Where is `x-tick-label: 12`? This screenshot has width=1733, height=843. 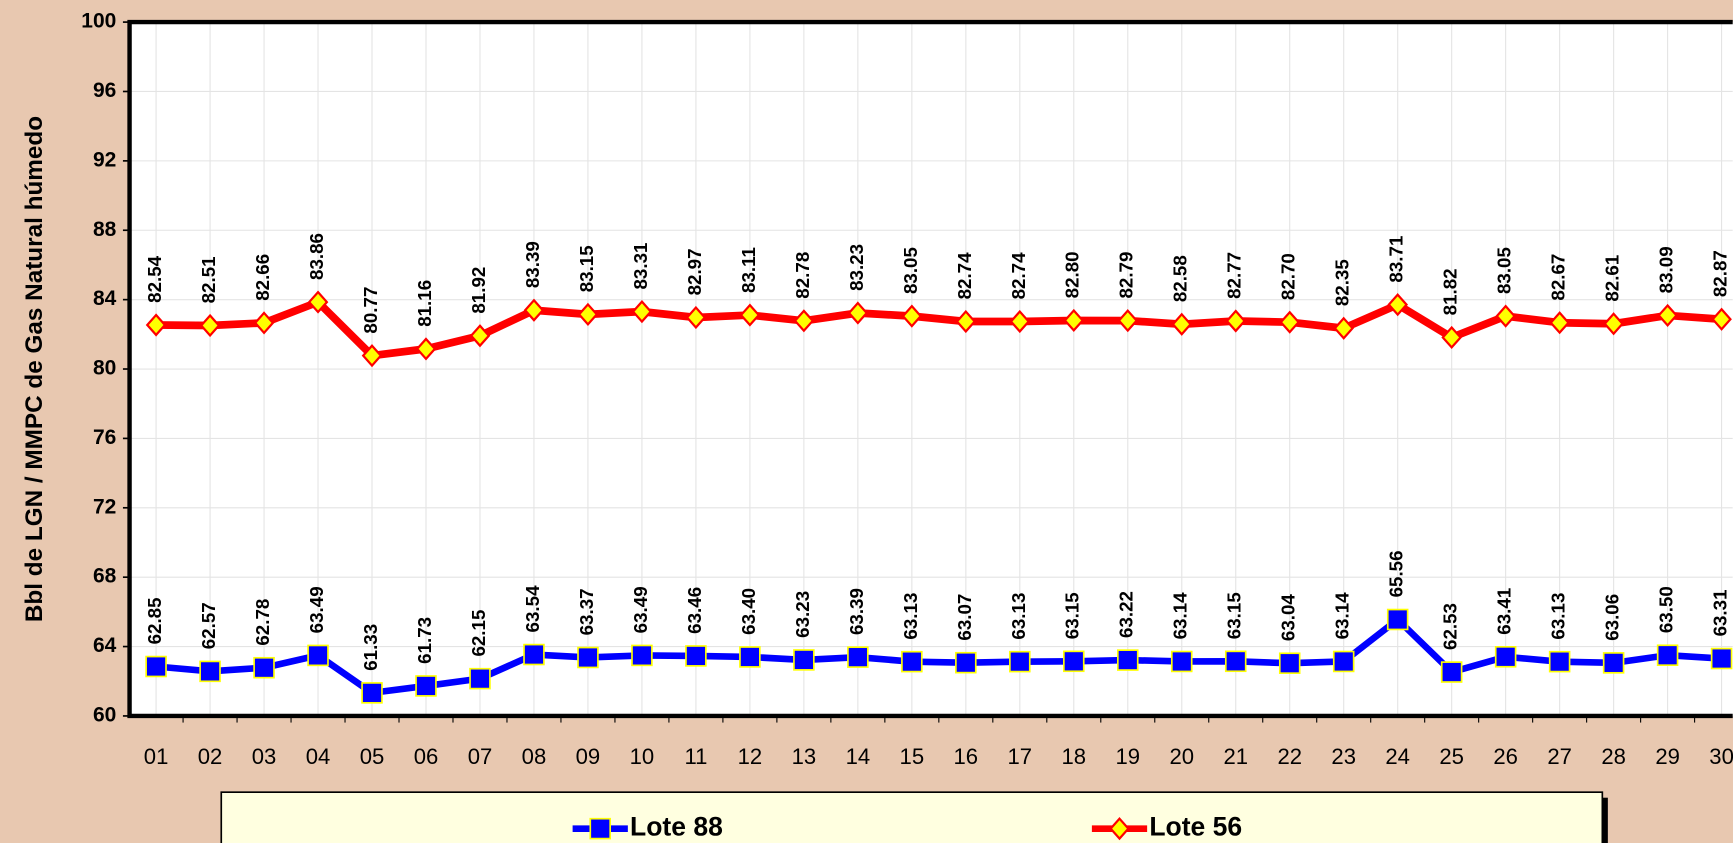
x-tick-label: 12 is located at coordinates (750, 756).